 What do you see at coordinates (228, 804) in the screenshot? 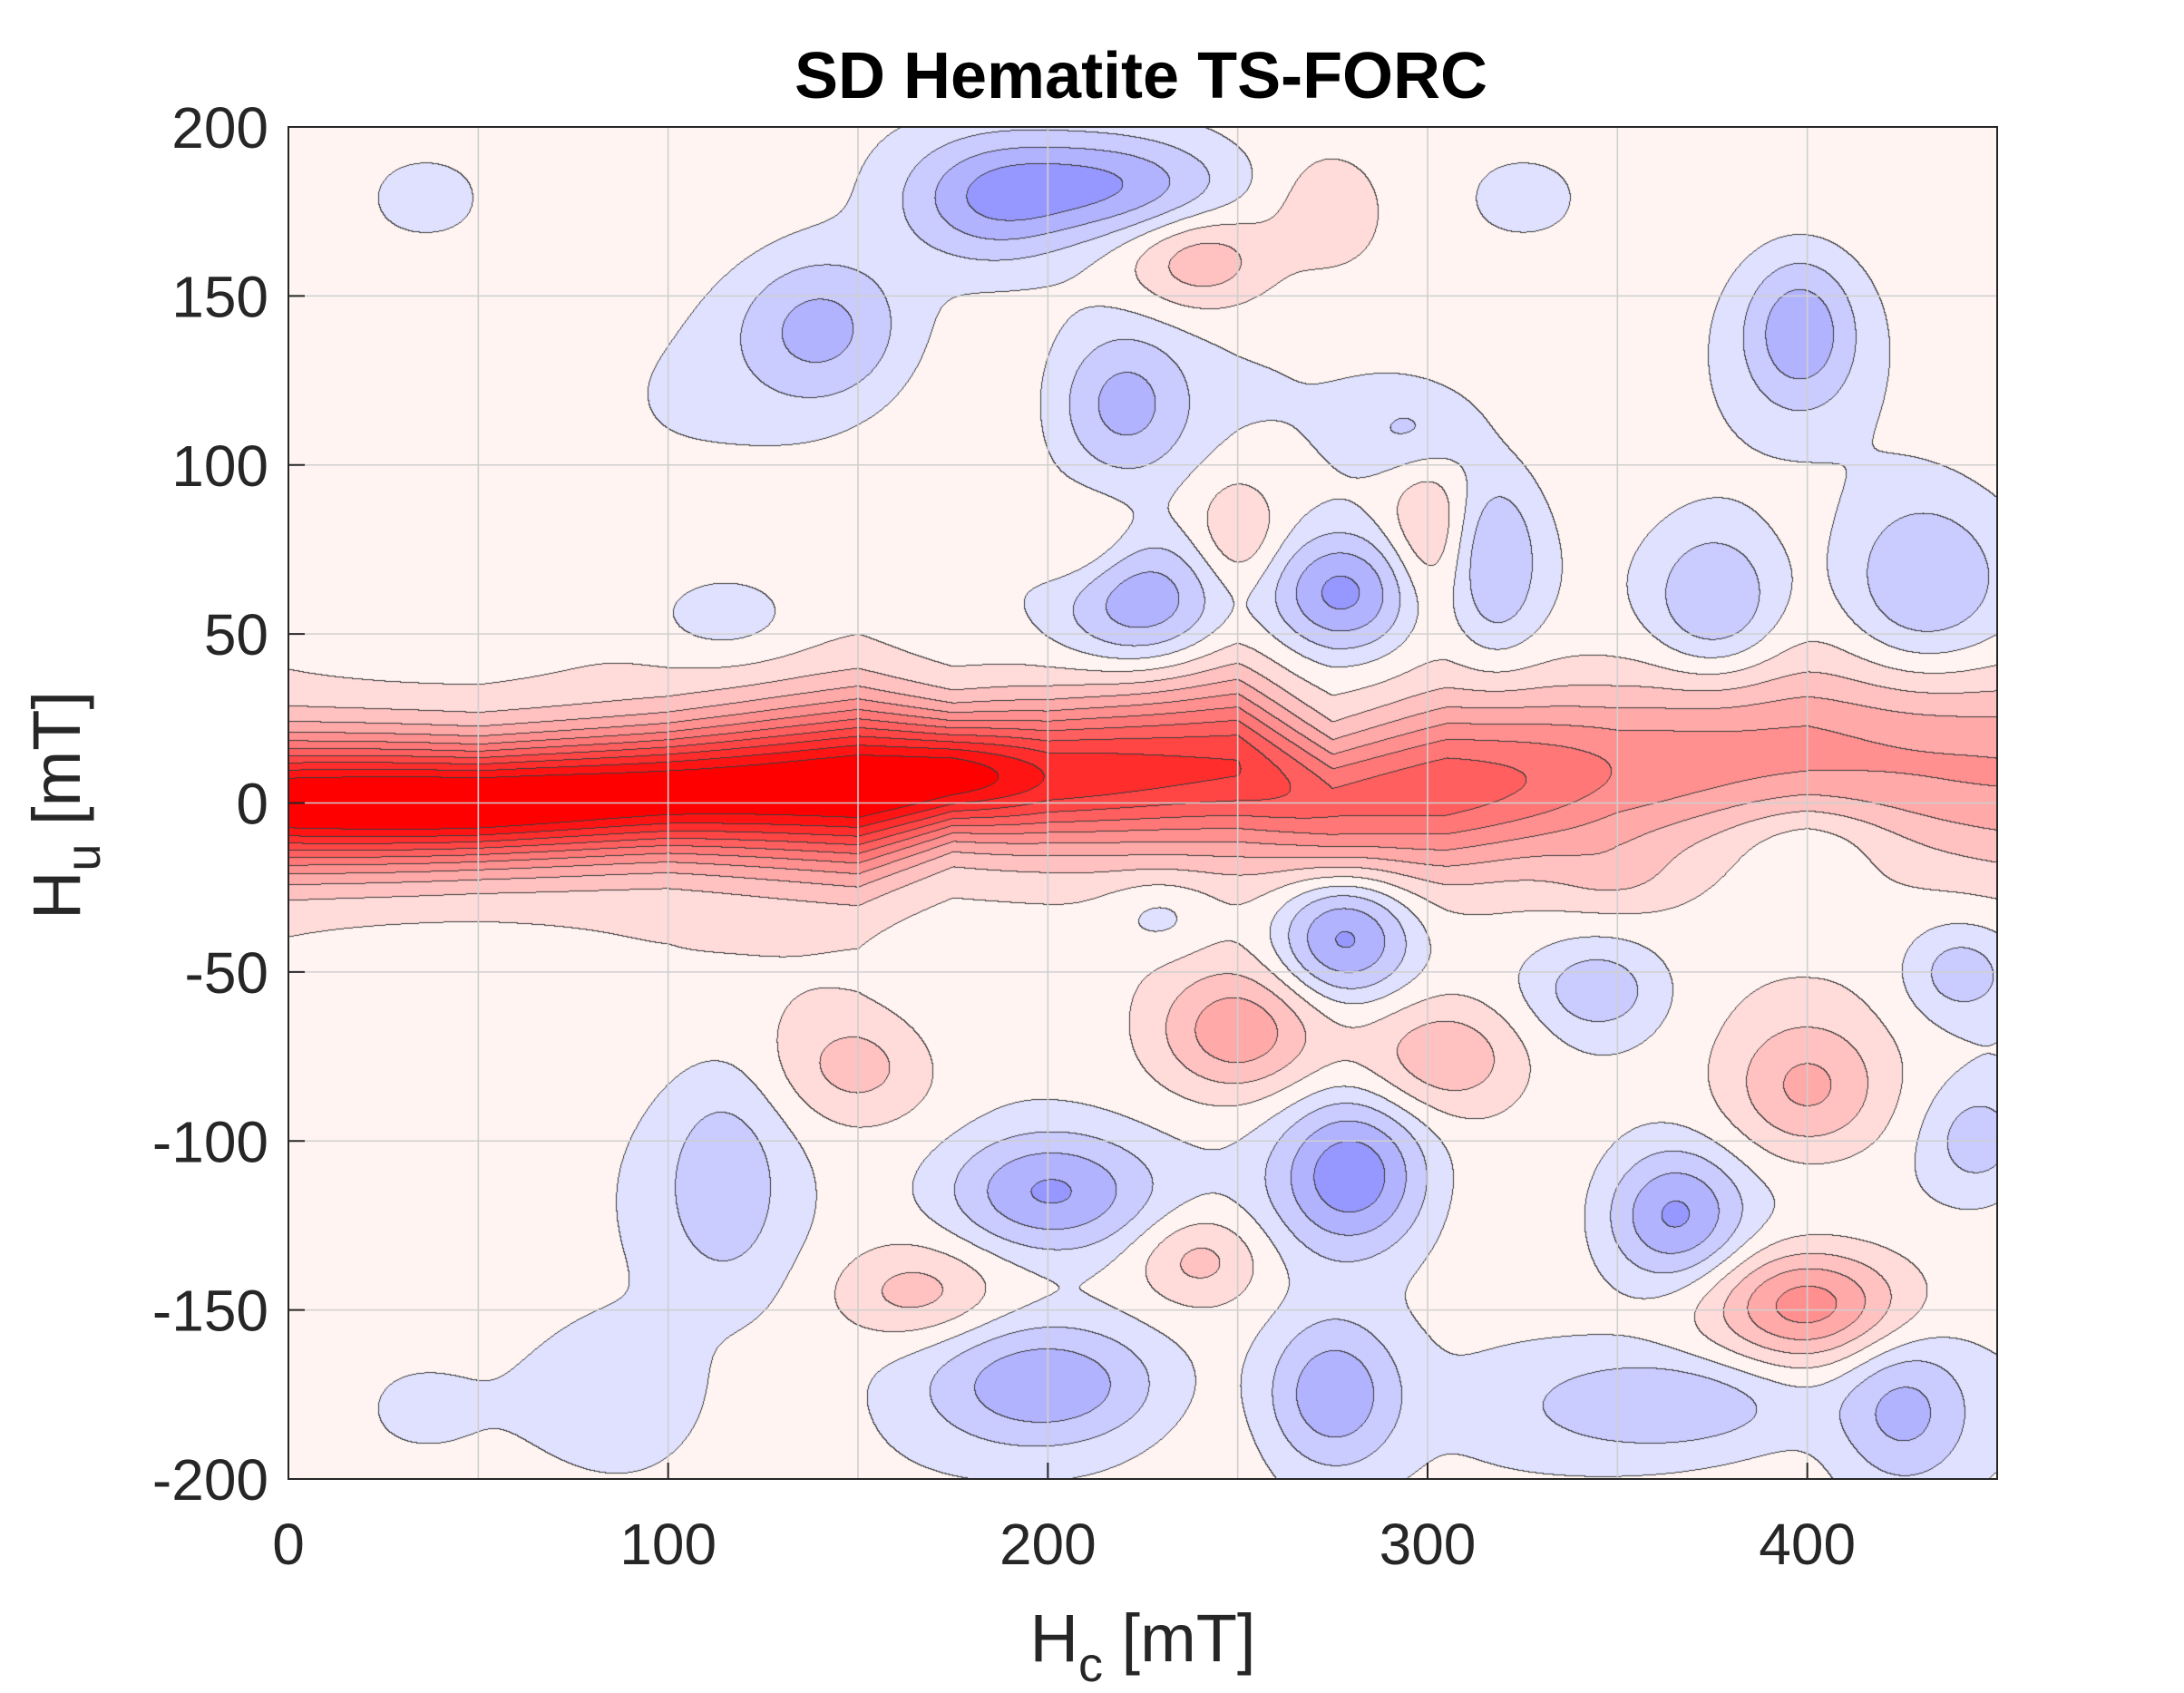
I see `y-axis-ticks: -200 -150 -100 -50 0 50 100 150 200` at bounding box center [228, 804].